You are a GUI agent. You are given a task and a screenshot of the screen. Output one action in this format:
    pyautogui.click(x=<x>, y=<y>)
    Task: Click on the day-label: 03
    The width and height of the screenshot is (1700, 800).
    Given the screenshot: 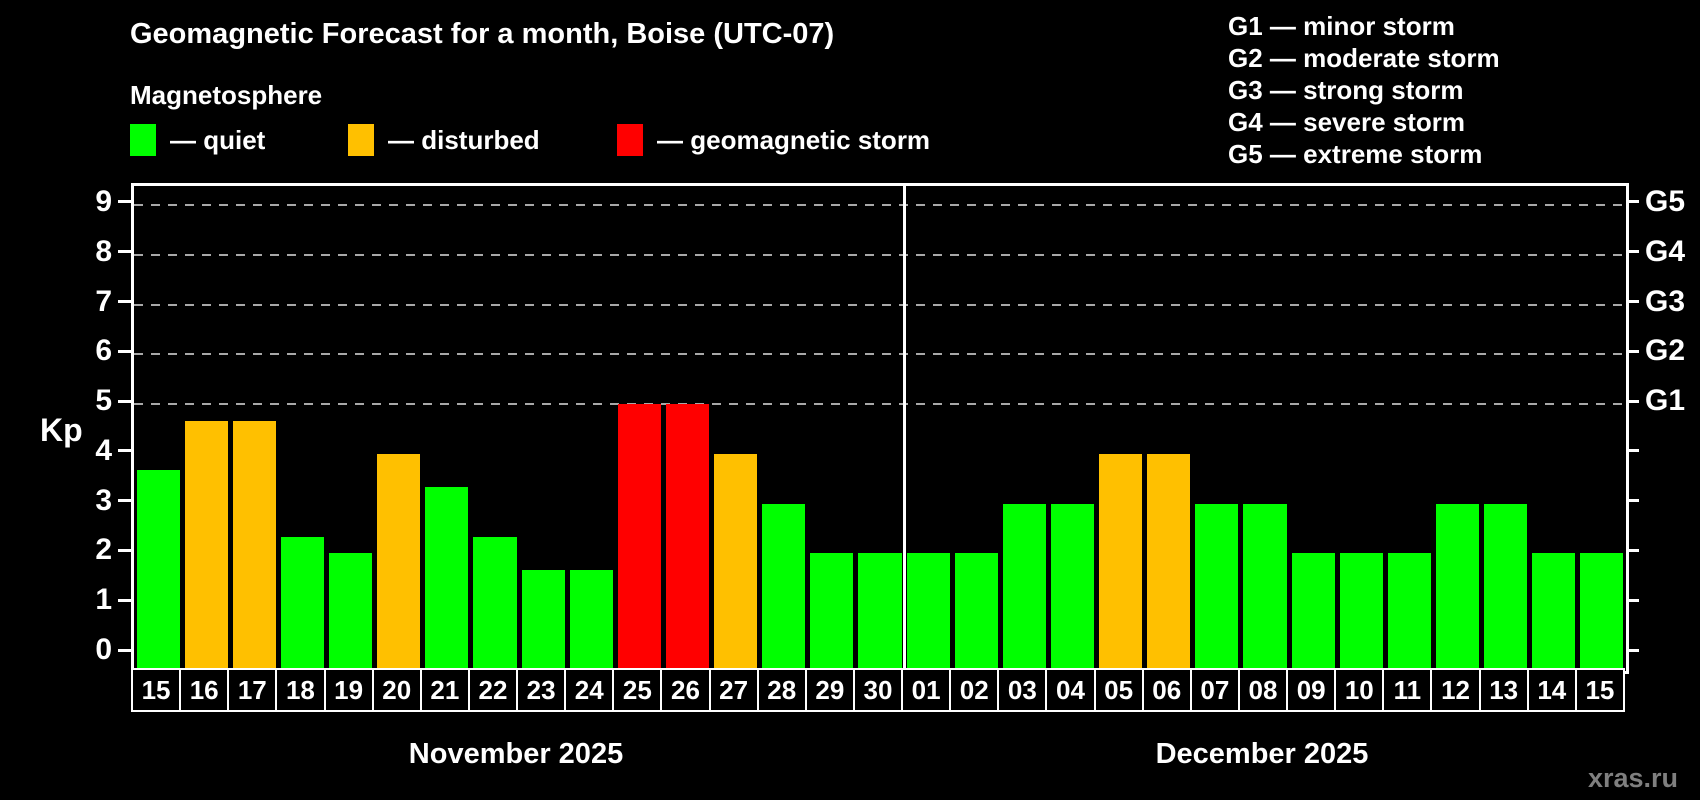 What is the action you would take?
    pyautogui.click(x=1022, y=690)
    